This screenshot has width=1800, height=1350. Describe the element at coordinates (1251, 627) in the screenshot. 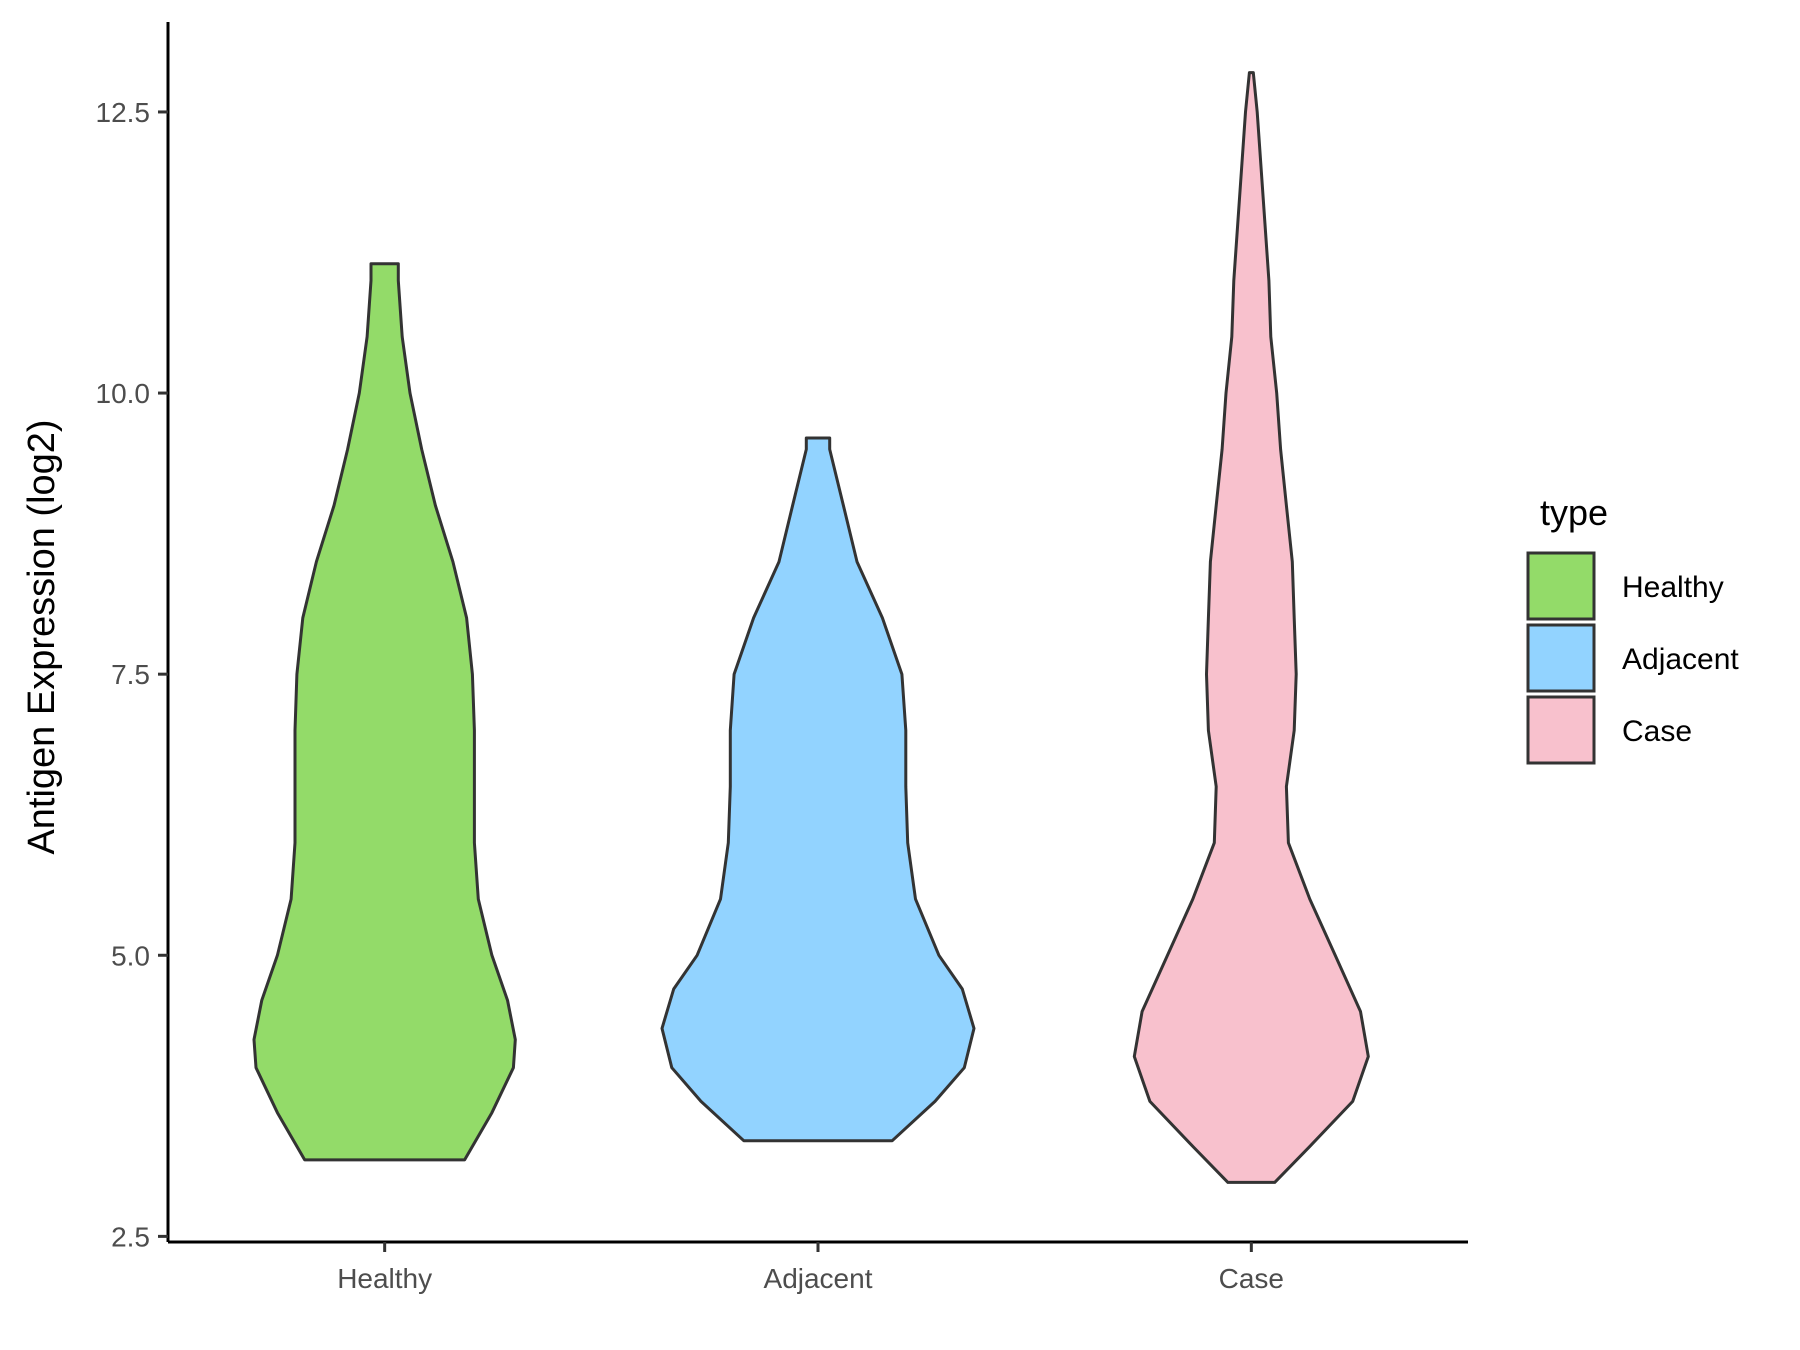

I see `violin-case` at that location.